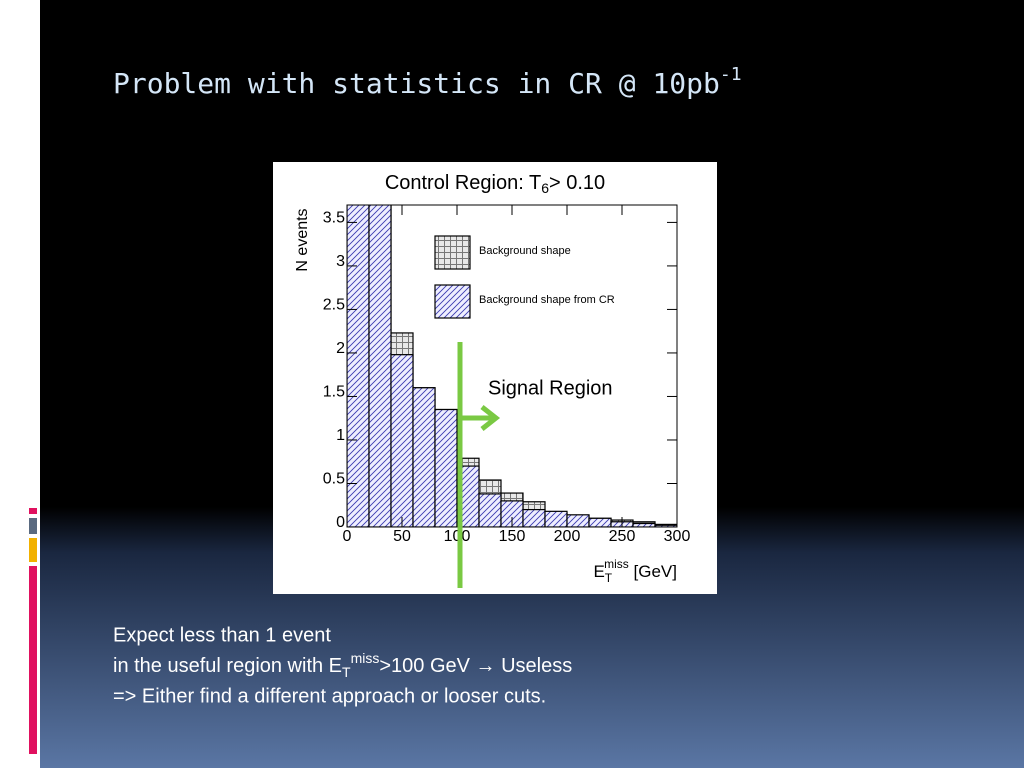 The image size is (1024, 768). Describe the element at coordinates (340, 261) in the screenshot. I see `y-tick-label: 3` at that location.